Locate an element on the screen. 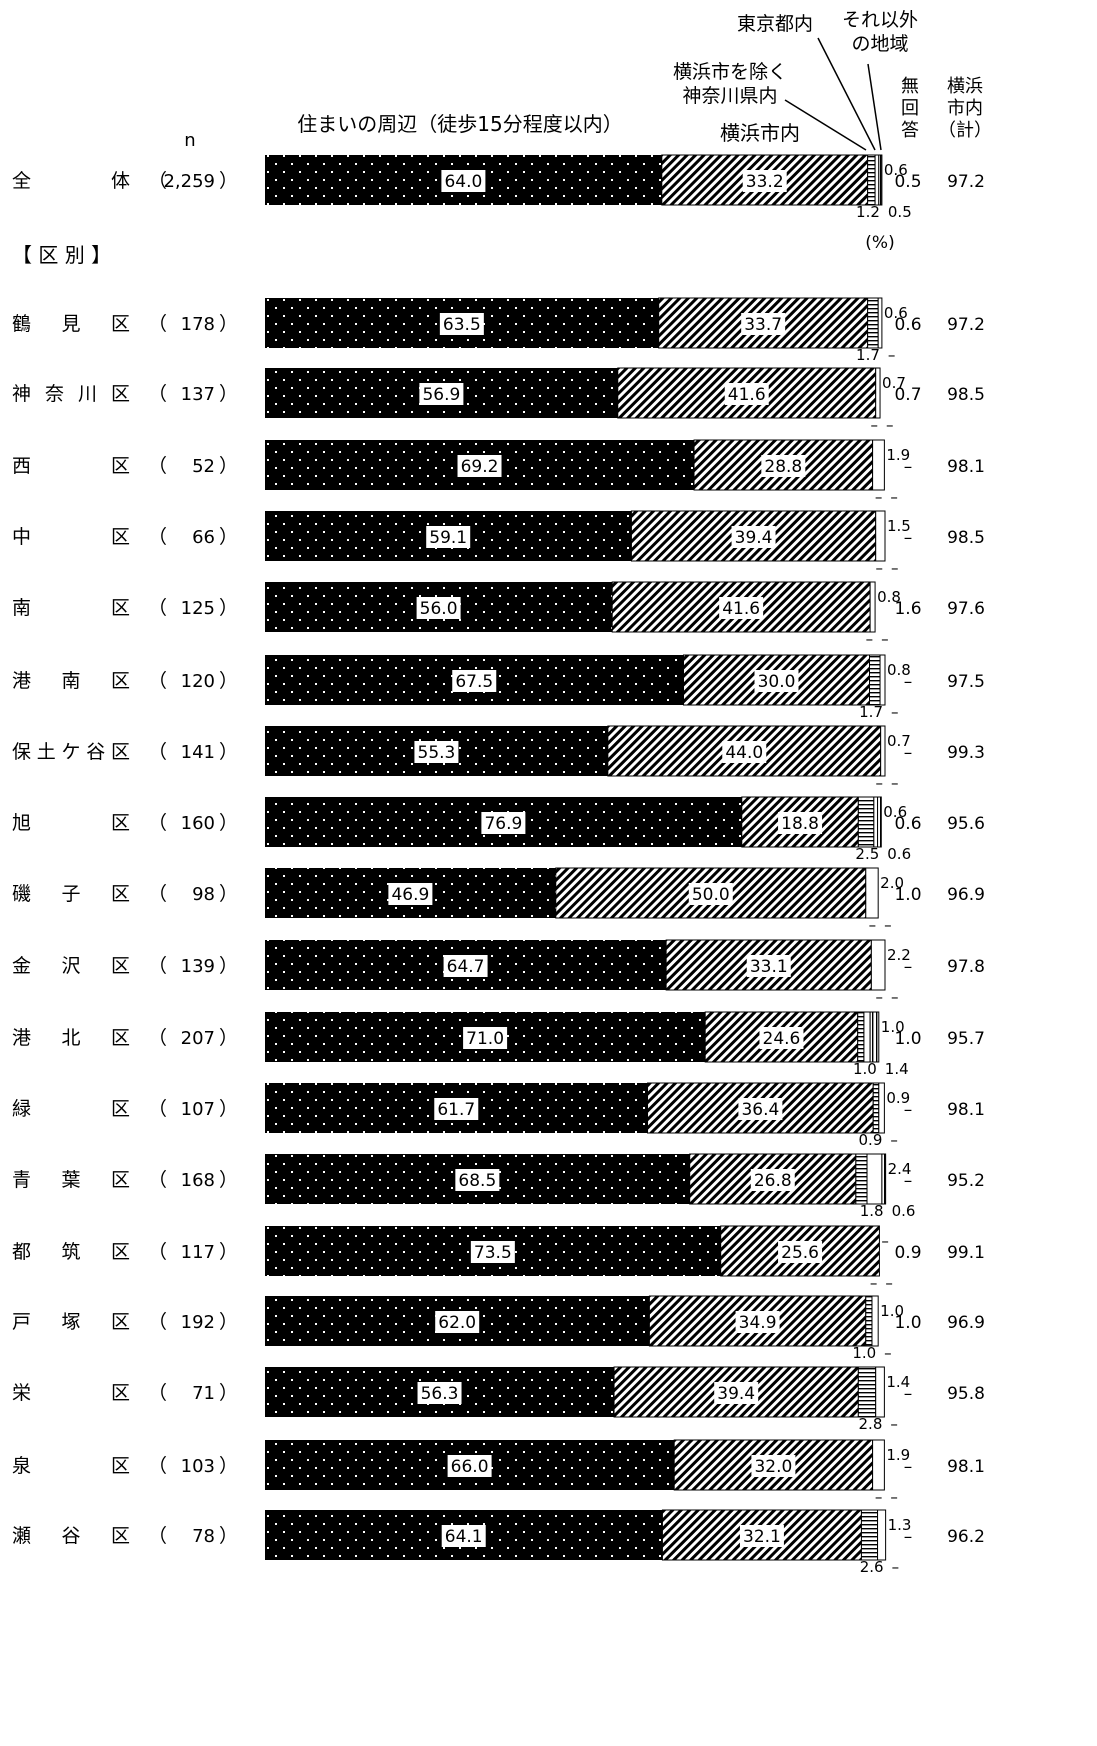 Image resolution: width=1097 pixels, height=1746 pixels. value-label-series-2: 36.4 is located at coordinates (760, 1110).